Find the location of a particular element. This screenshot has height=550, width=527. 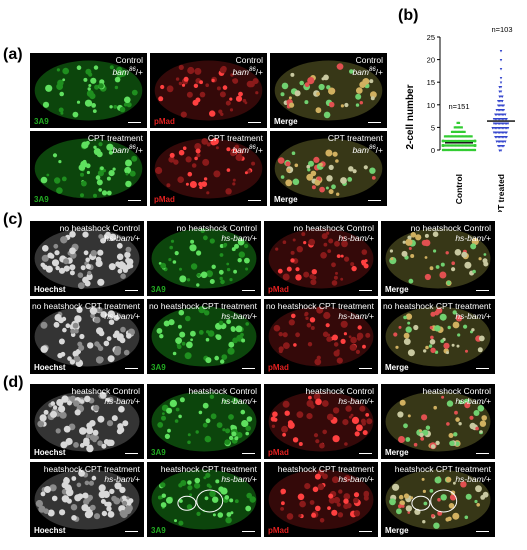

y-axis-label: 2-cell number is located at coordinates (410, 116).